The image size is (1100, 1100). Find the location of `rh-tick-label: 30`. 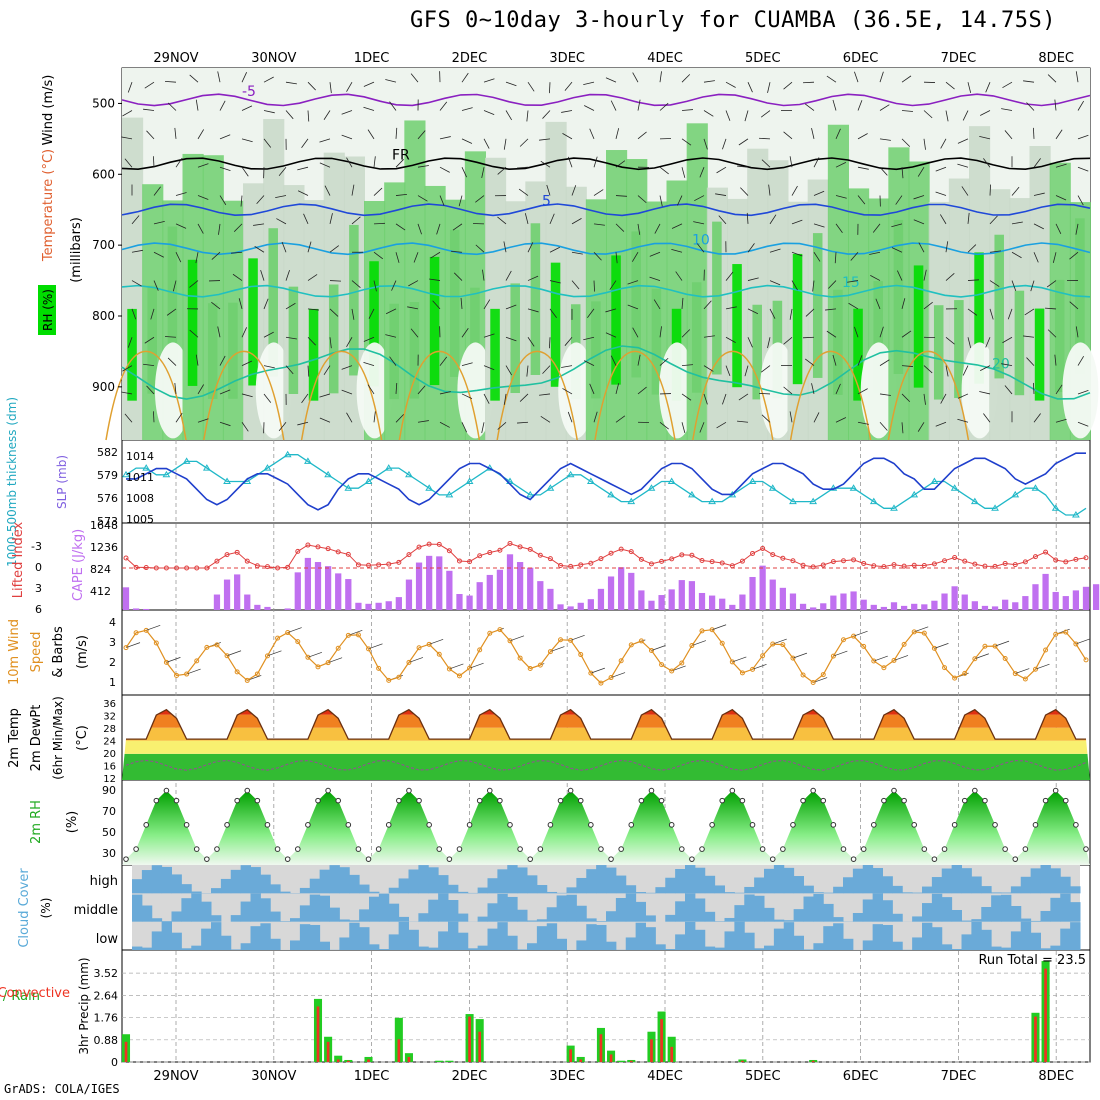

rh-tick-label: 30 is located at coordinates (109, 853).